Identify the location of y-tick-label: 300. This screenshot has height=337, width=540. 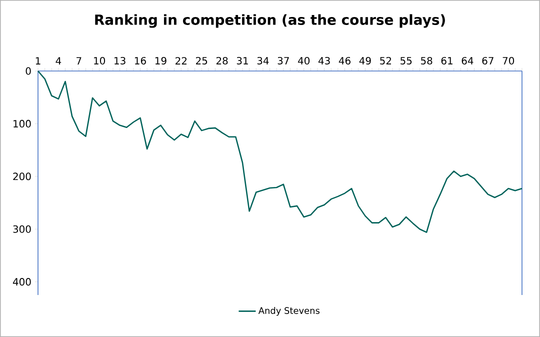
(22, 229).